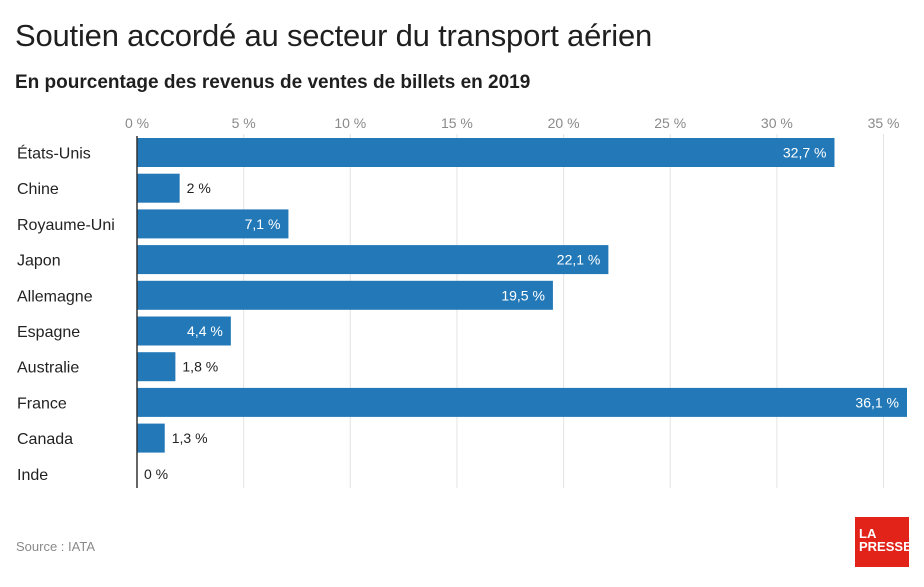  What do you see at coordinates (457, 123) in the screenshot?
I see `x-tick-label: 15 %` at bounding box center [457, 123].